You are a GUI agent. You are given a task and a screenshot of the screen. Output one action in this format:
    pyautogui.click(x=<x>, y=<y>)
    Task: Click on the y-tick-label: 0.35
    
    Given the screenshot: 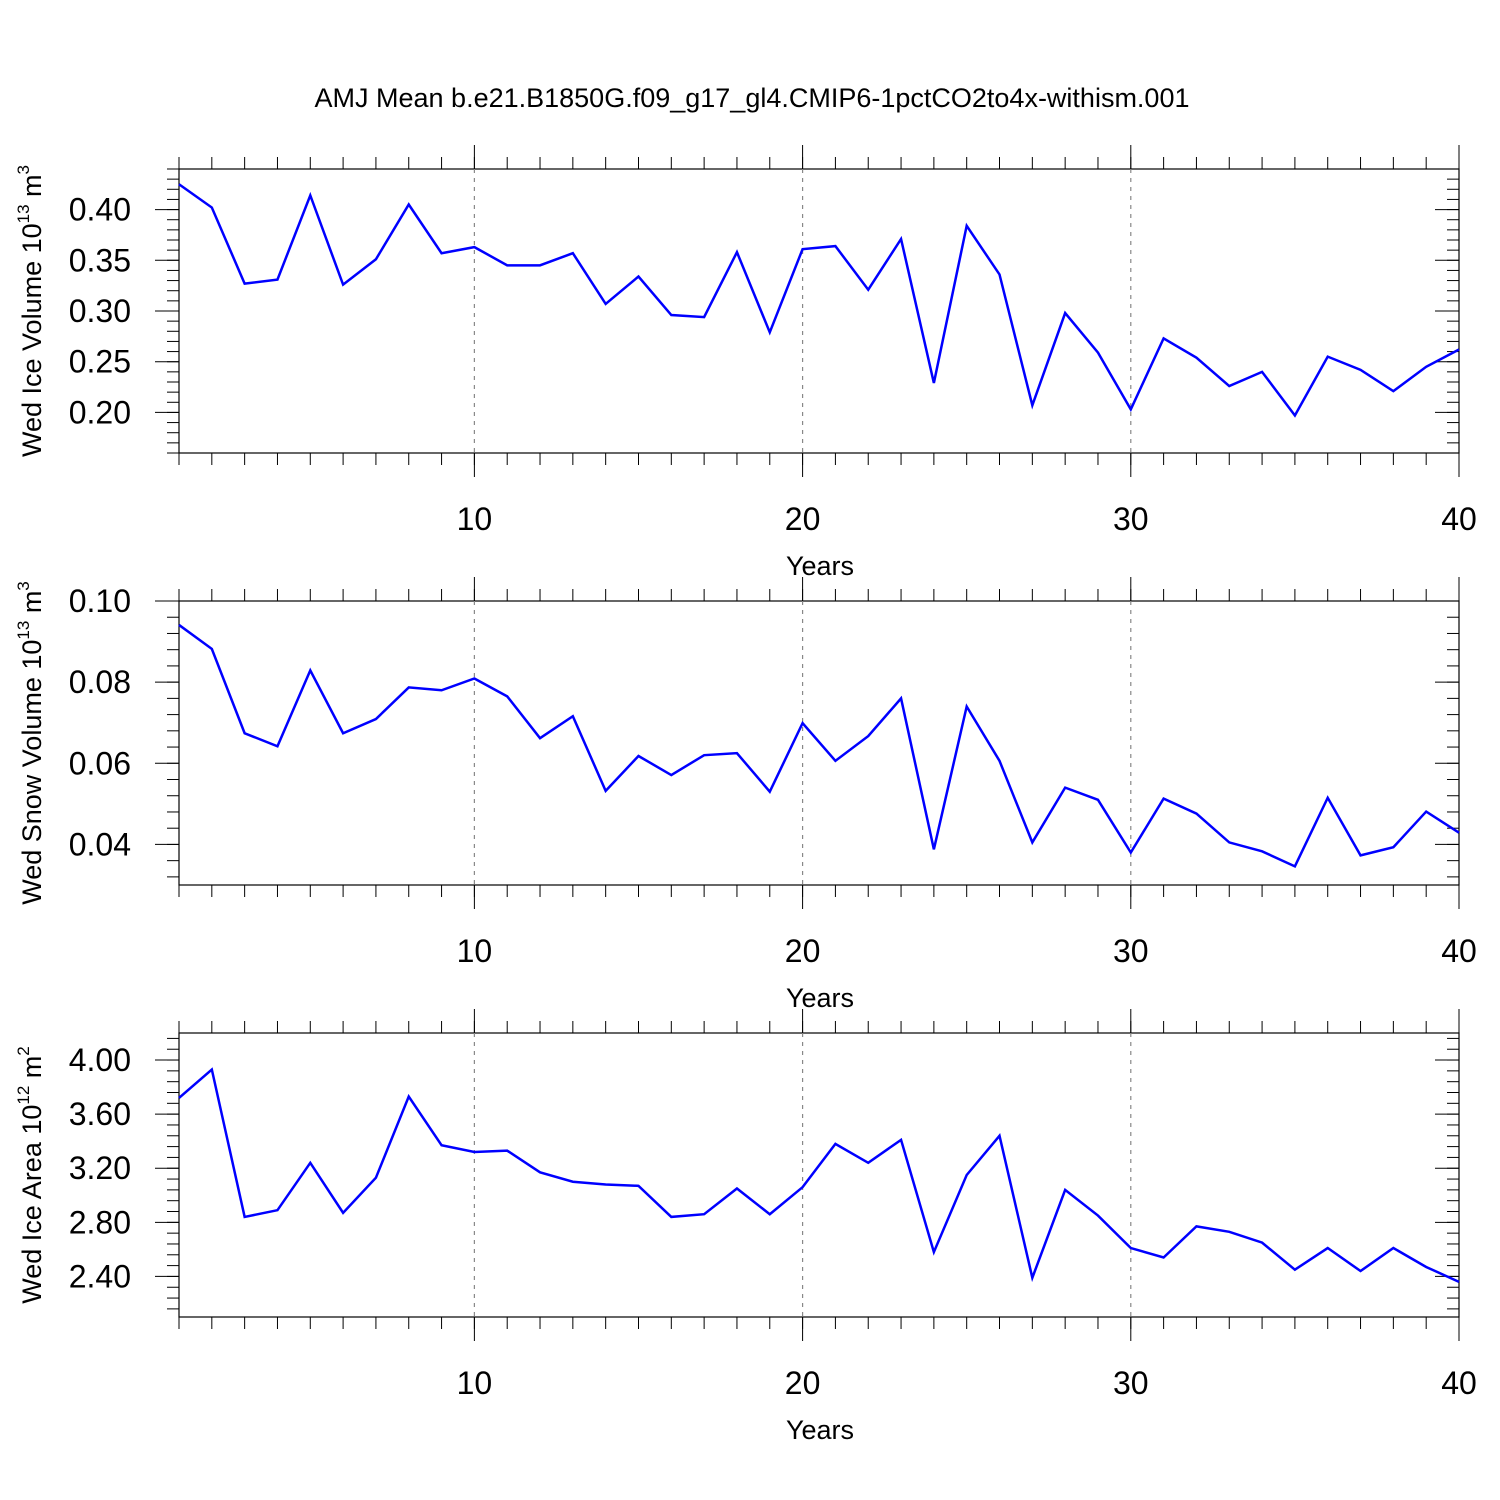 What is the action you would take?
    pyautogui.click(x=100, y=260)
    